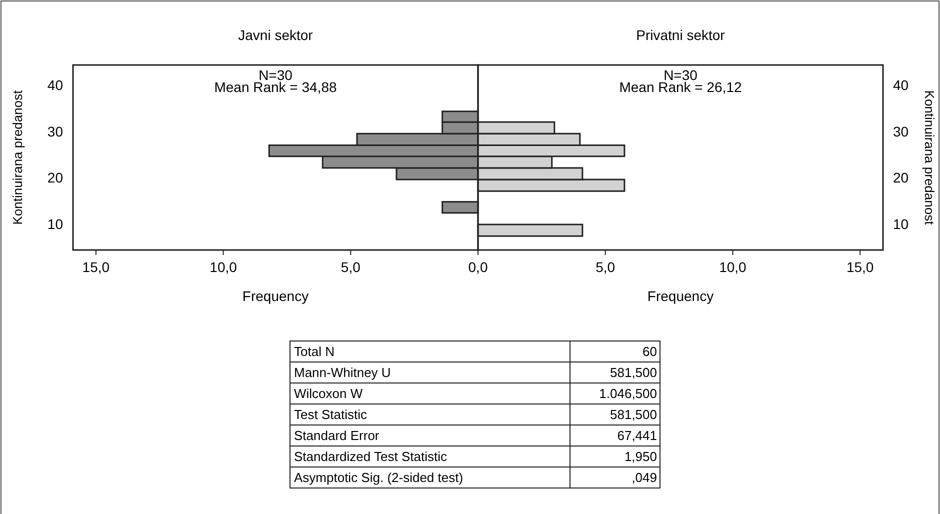  Describe the element at coordinates (276, 35) in the screenshot. I see `chart-title: Javni sektor` at that location.